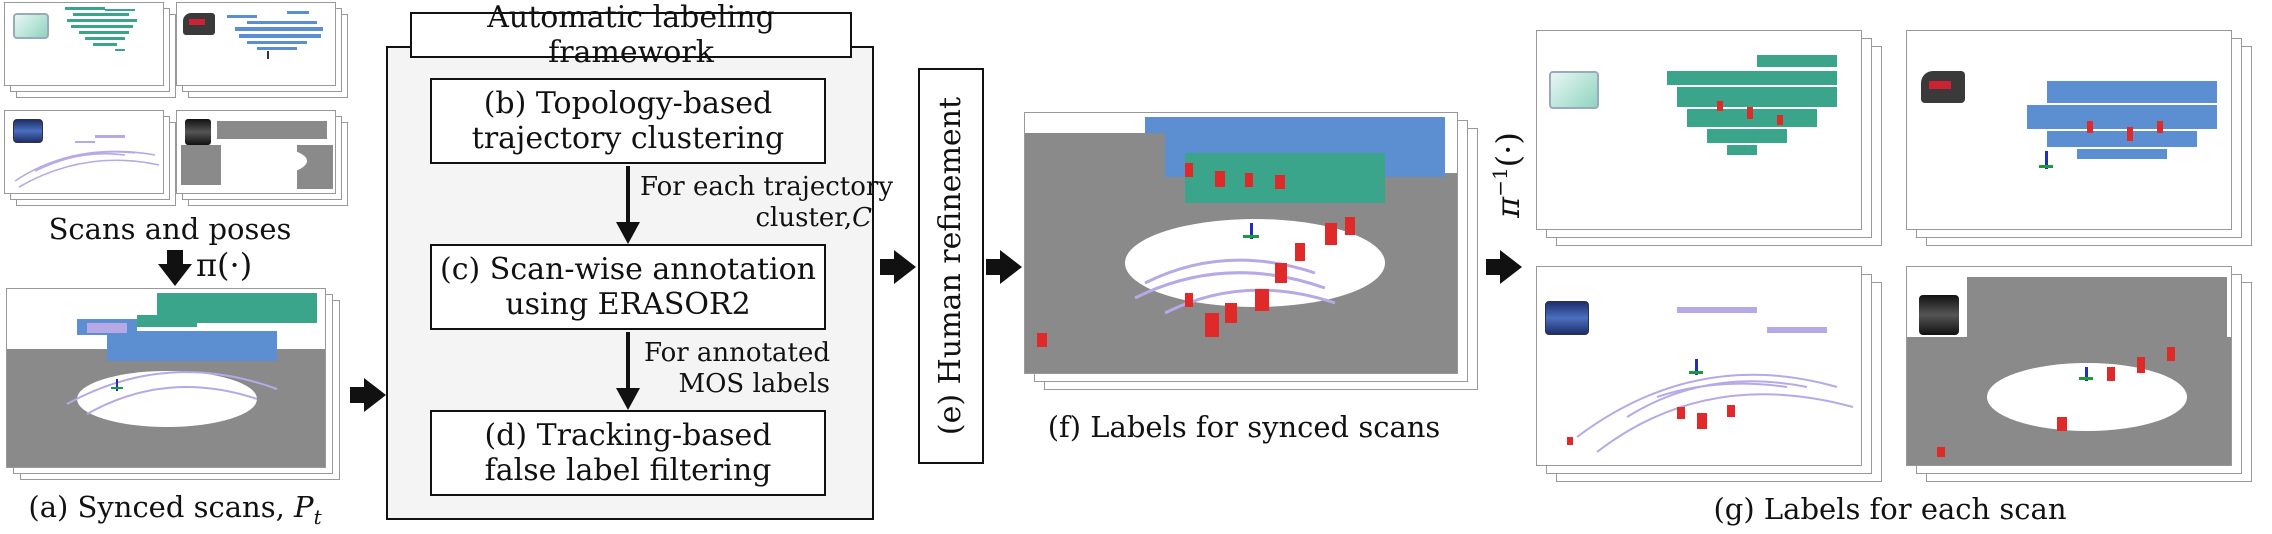 This screenshot has height=534, width=2272. What do you see at coordinates (628, 287) in the screenshot?
I see `step-c-box: (c) Scan-wise annotation using ERASOR2` at bounding box center [628, 287].